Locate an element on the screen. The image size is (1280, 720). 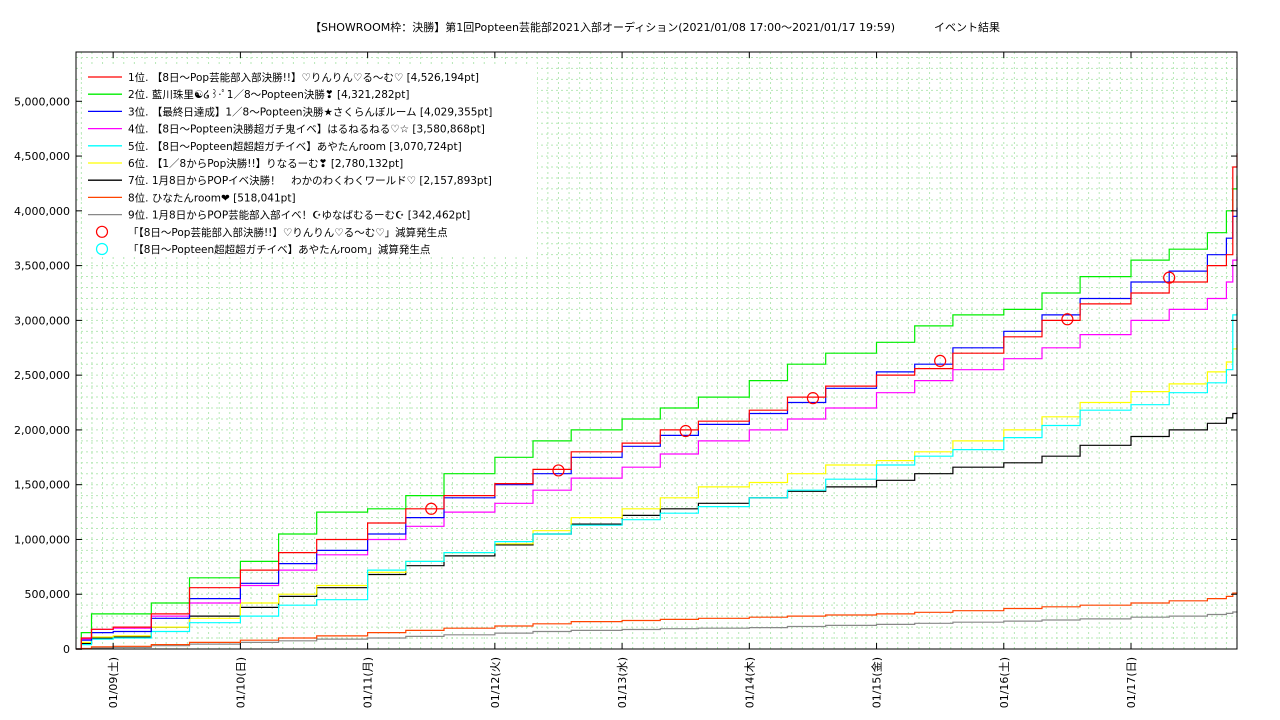
y-tick-label: 3,500,000 is located at coordinates (42, 266).